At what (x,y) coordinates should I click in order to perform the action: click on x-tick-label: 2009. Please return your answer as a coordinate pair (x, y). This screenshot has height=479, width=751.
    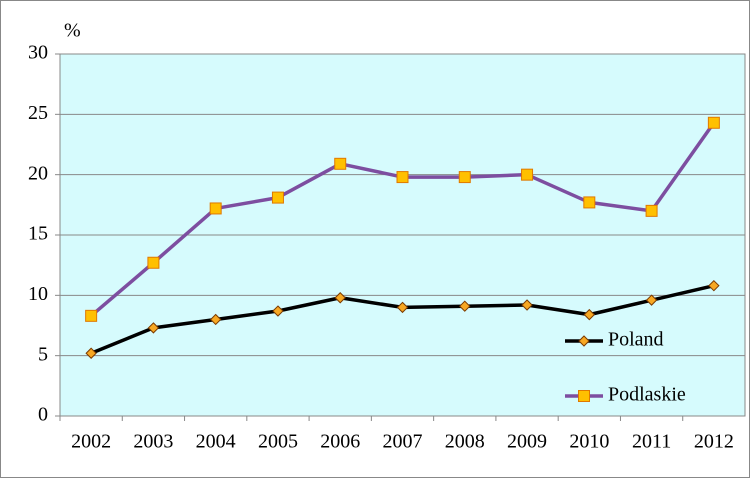
    Looking at the image, I should click on (527, 442).